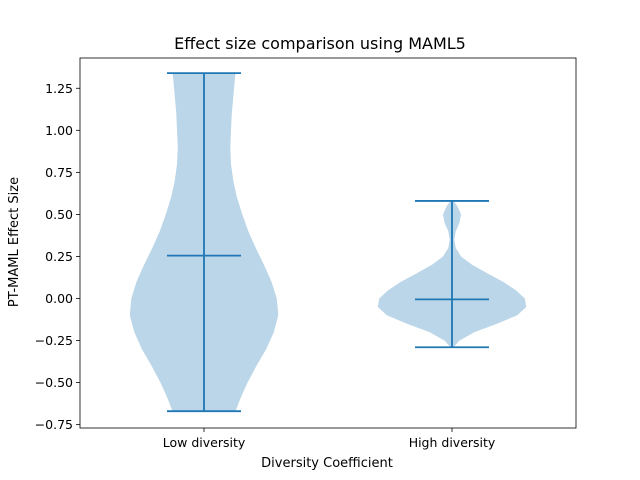 The height and width of the screenshot is (480, 640). What do you see at coordinates (59, 172) in the screenshot?
I see `y-tick-label: 0.75` at bounding box center [59, 172].